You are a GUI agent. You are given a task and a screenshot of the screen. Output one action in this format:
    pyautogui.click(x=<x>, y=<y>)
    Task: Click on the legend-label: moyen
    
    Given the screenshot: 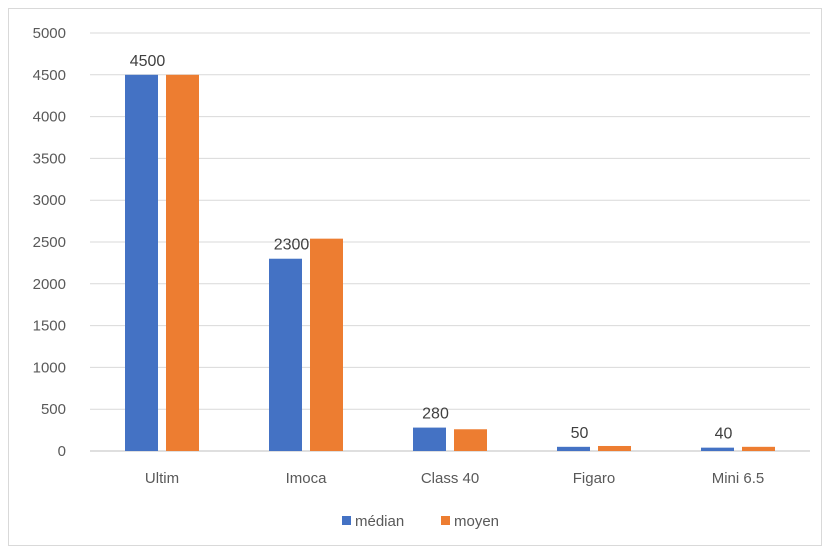 What is the action you would take?
    pyautogui.click(x=476, y=521)
    